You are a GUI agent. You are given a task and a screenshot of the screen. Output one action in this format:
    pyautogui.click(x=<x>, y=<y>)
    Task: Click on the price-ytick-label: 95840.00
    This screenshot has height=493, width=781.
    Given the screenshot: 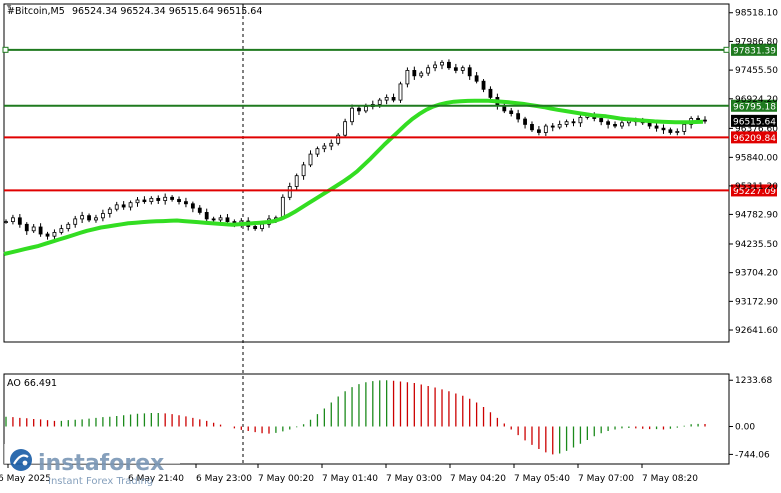 What is the action you would take?
    pyautogui.click(x=756, y=158)
    